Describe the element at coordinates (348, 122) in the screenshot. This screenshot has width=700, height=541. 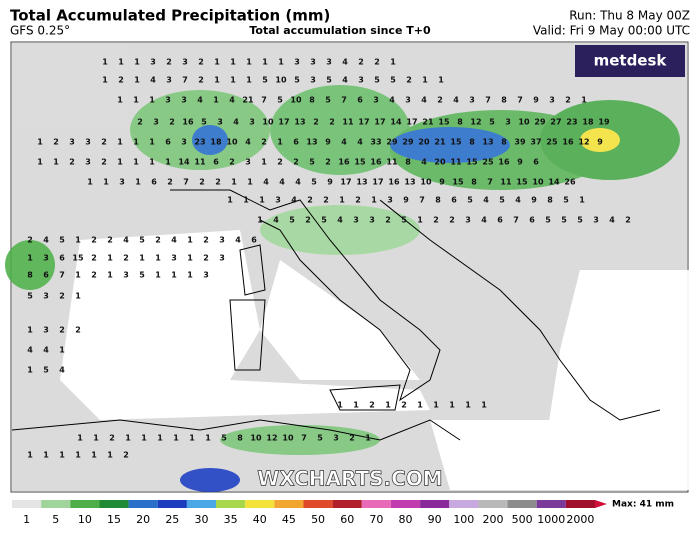
I see `map-value: 11` at that location.